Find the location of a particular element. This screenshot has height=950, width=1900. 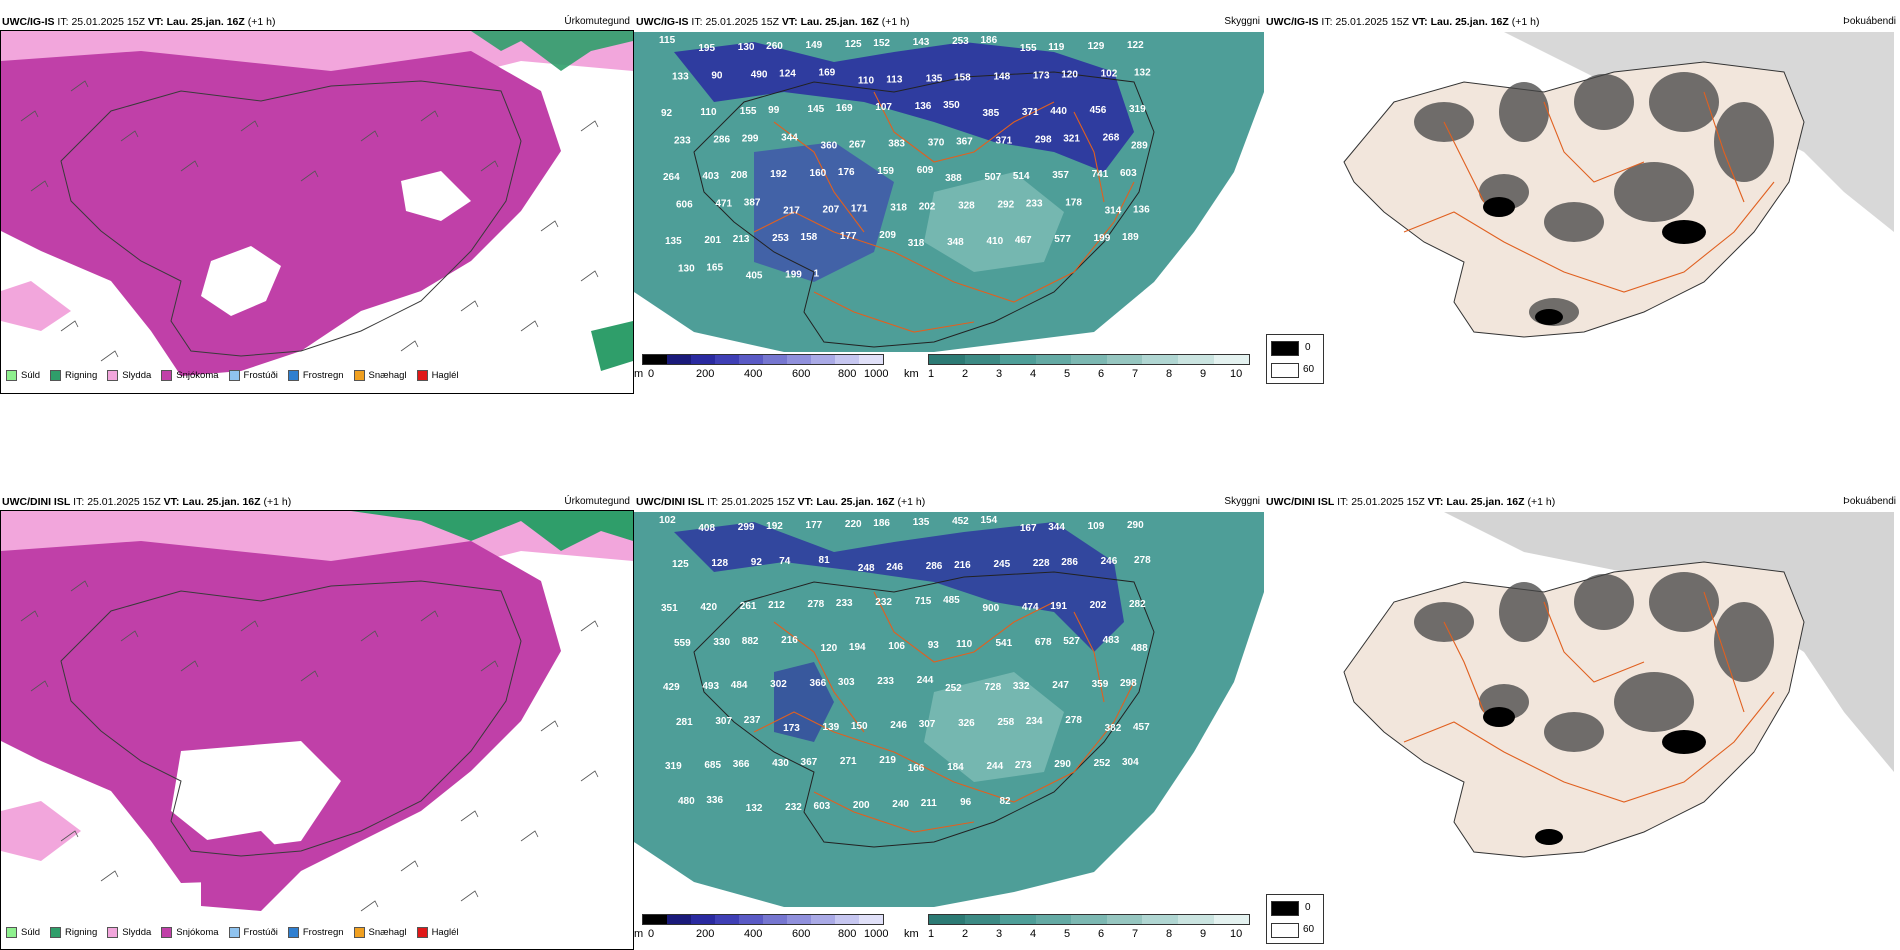

cloudbase-scale: m 0 200 400 600 800 1000 is located at coordinates (764, 372).